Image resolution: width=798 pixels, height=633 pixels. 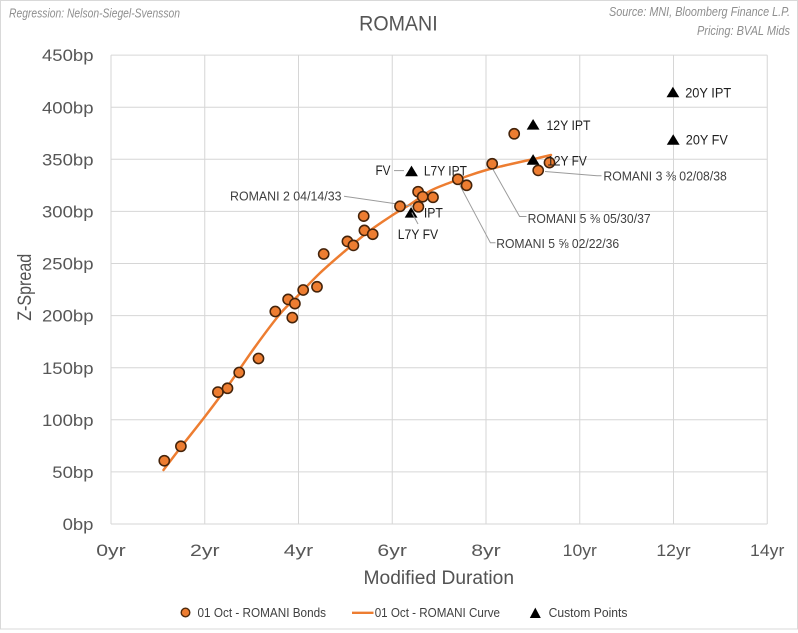 What do you see at coordinates (68, 212) in the screenshot?
I see `svg-text: 300bp` at bounding box center [68, 212].